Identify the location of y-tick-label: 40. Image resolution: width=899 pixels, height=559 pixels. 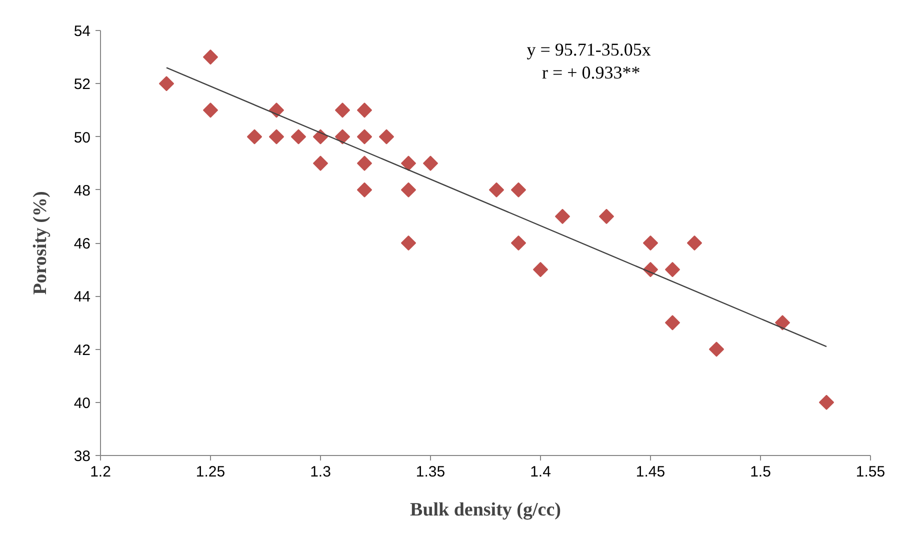
(82, 403).